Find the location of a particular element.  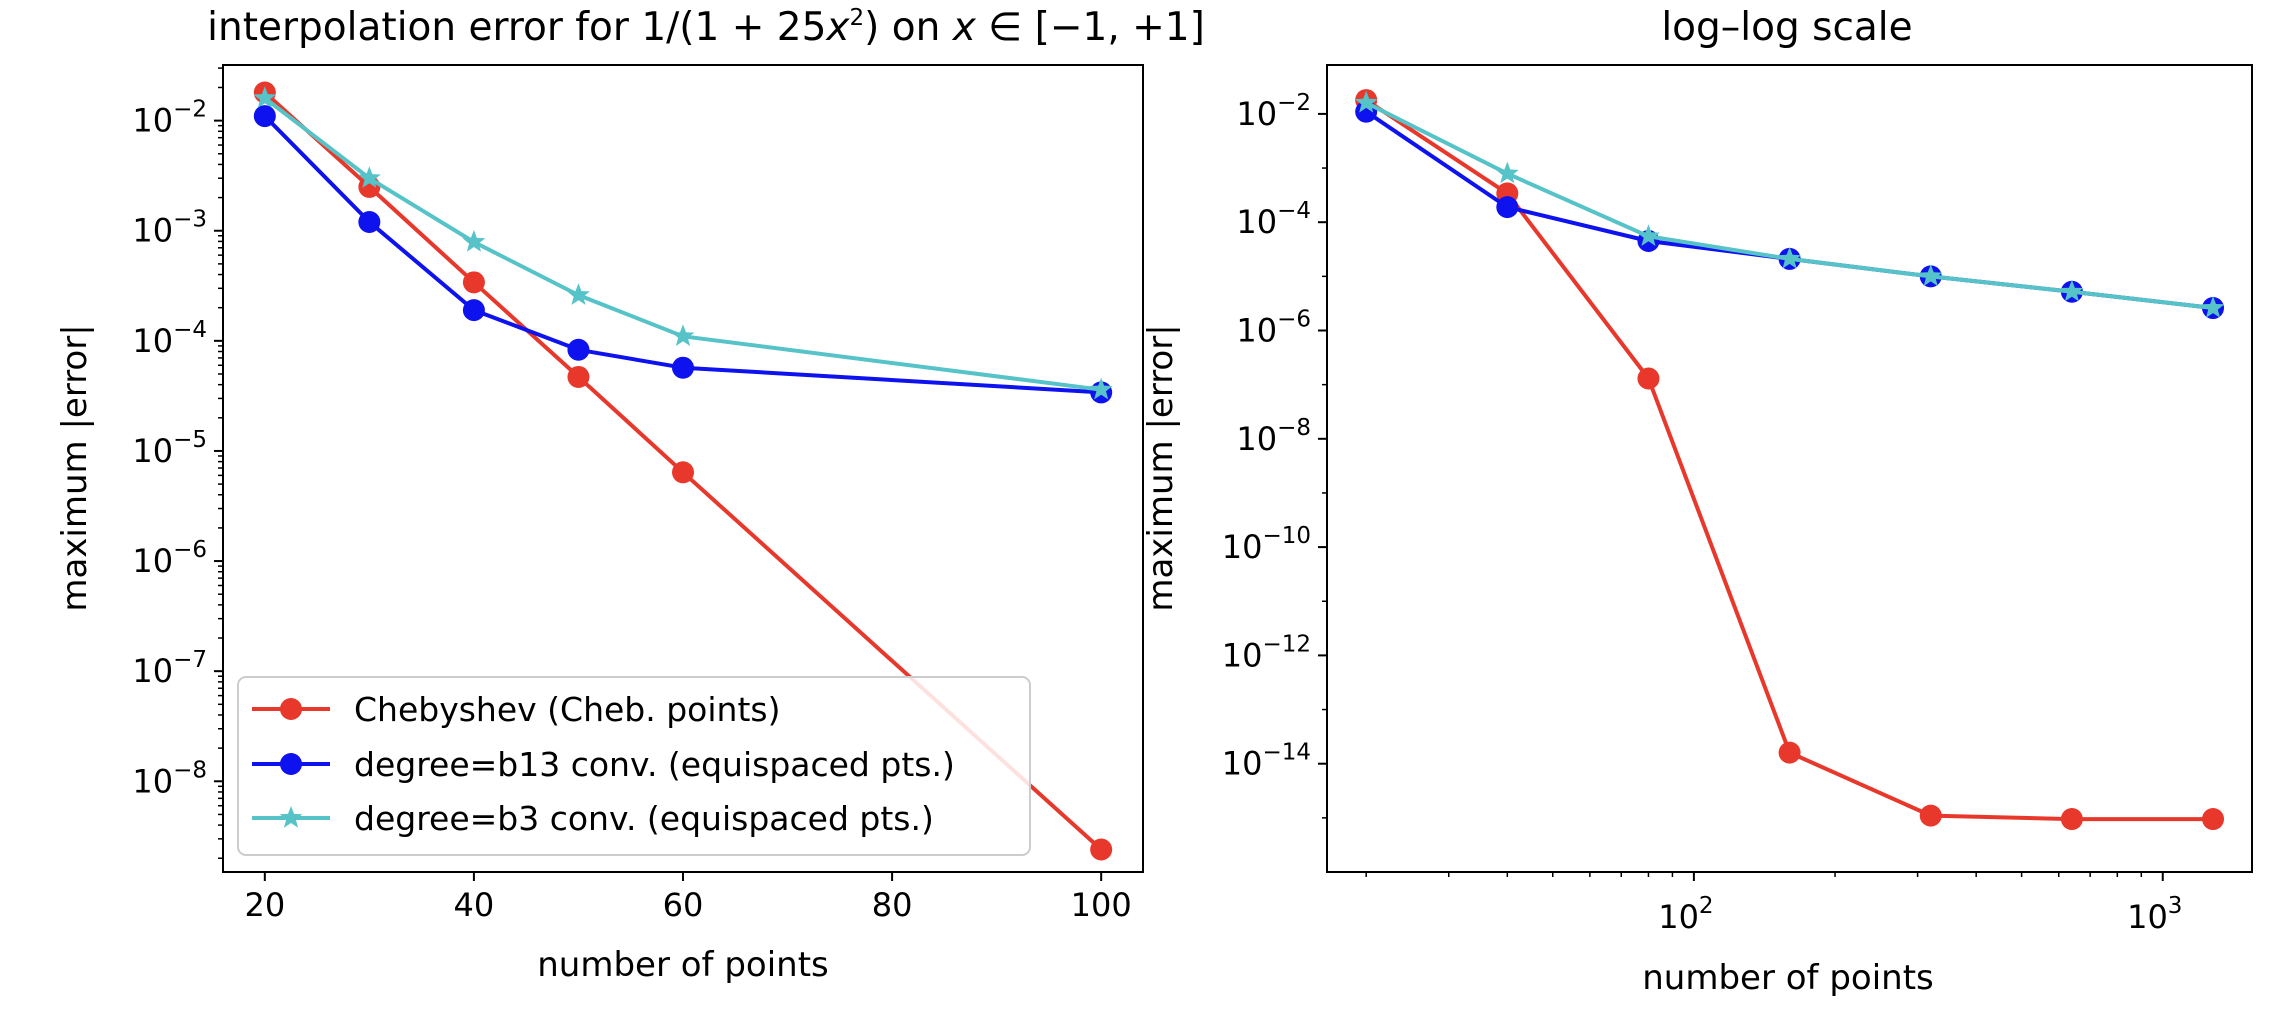

y-tick-label: 10⁻⁷ is located at coordinates (169, 668).